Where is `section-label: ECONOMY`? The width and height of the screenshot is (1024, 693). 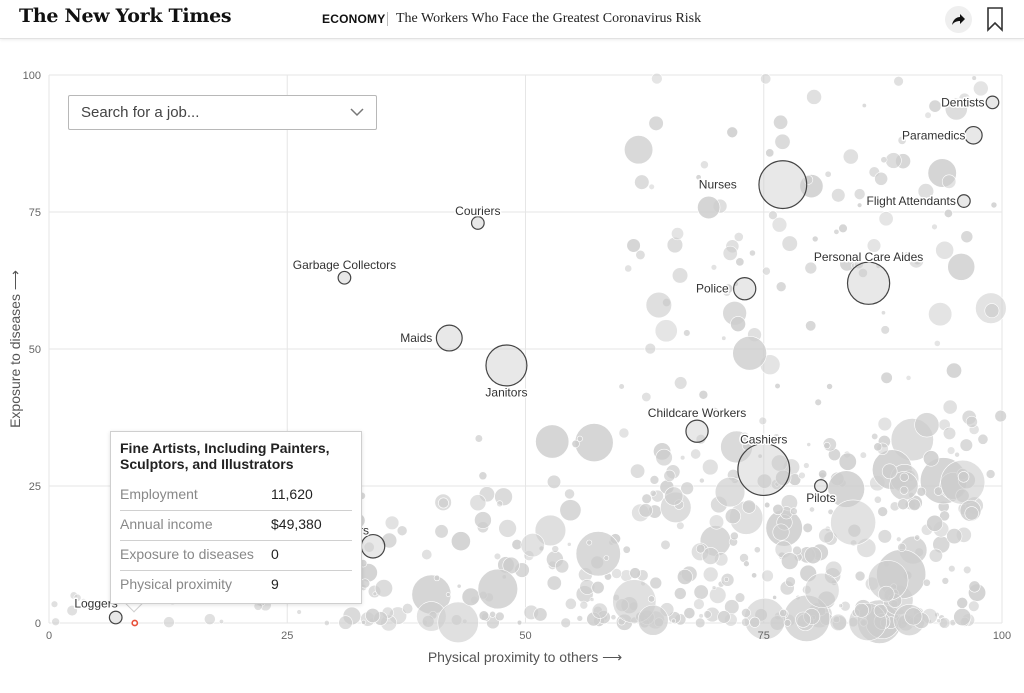 section-label: ECONOMY is located at coordinates (354, 19).